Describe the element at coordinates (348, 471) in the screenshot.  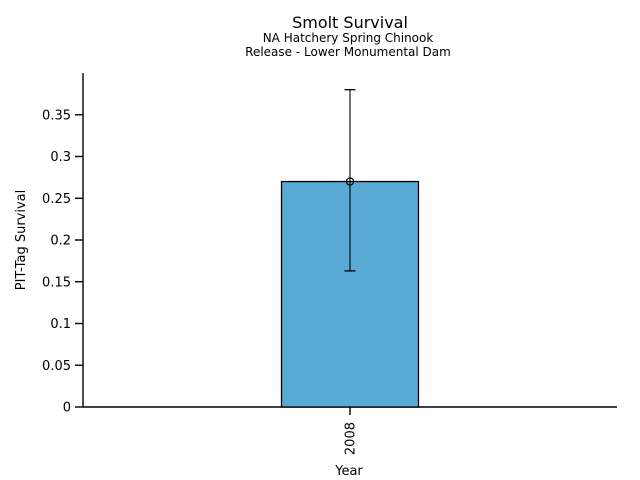
I see `x-axis-title: Year` at that location.